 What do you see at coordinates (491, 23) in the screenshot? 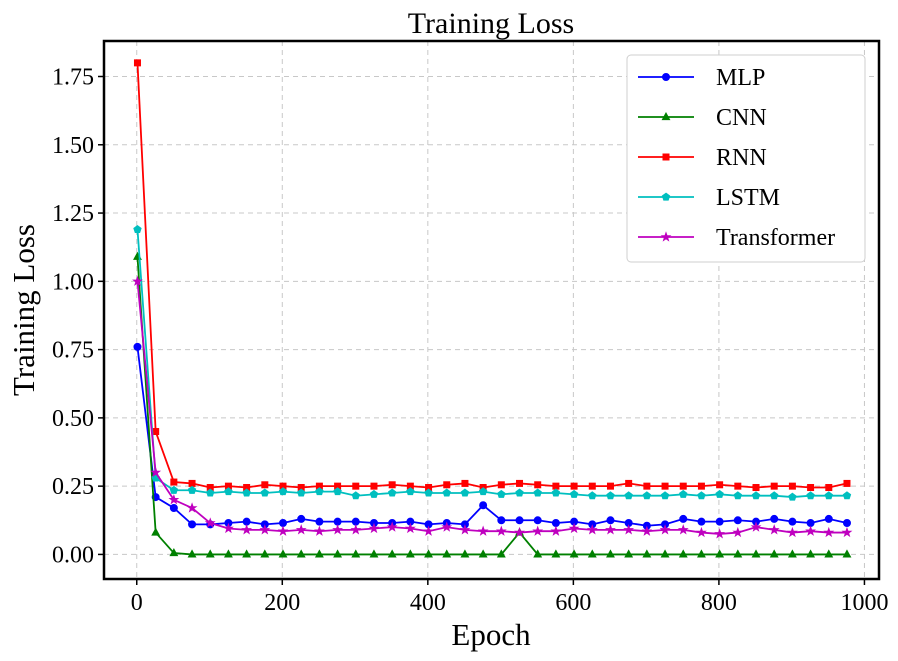
I see `chart-title: Training Loss` at bounding box center [491, 23].